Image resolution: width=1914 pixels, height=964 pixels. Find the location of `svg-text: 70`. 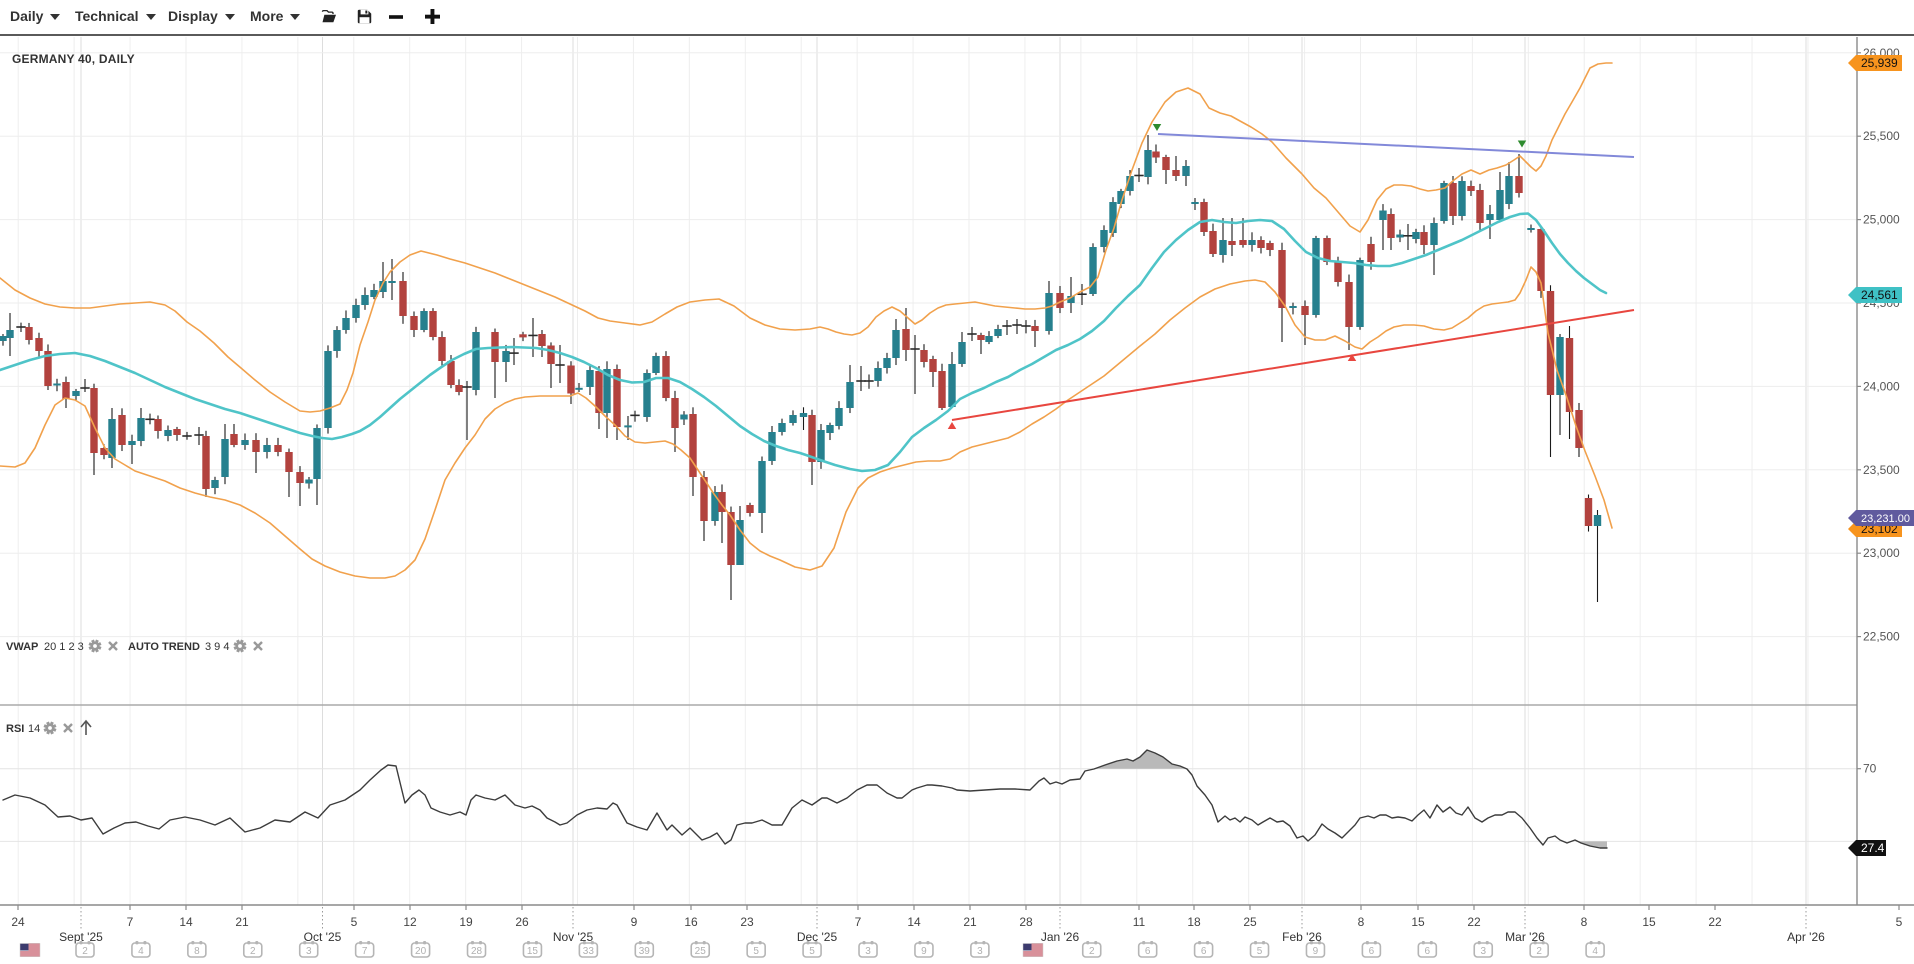

svg-text: 70 is located at coordinates (1870, 769).